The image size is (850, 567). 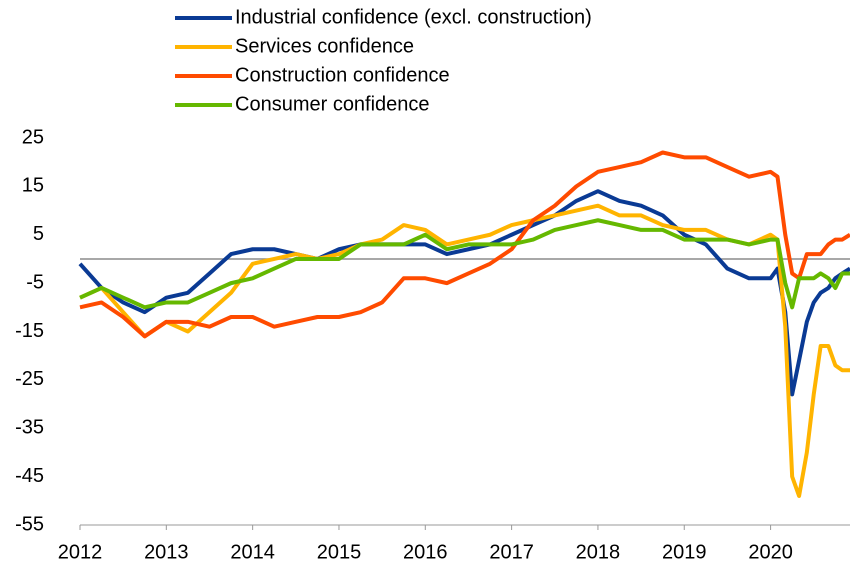 I want to click on x-tick-label: 2014, so click(x=252, y=552).